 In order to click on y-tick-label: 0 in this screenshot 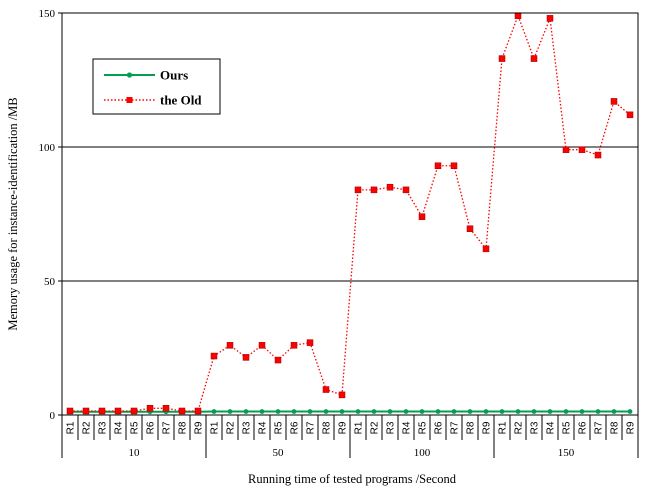, I will do `click(53, 416)`.